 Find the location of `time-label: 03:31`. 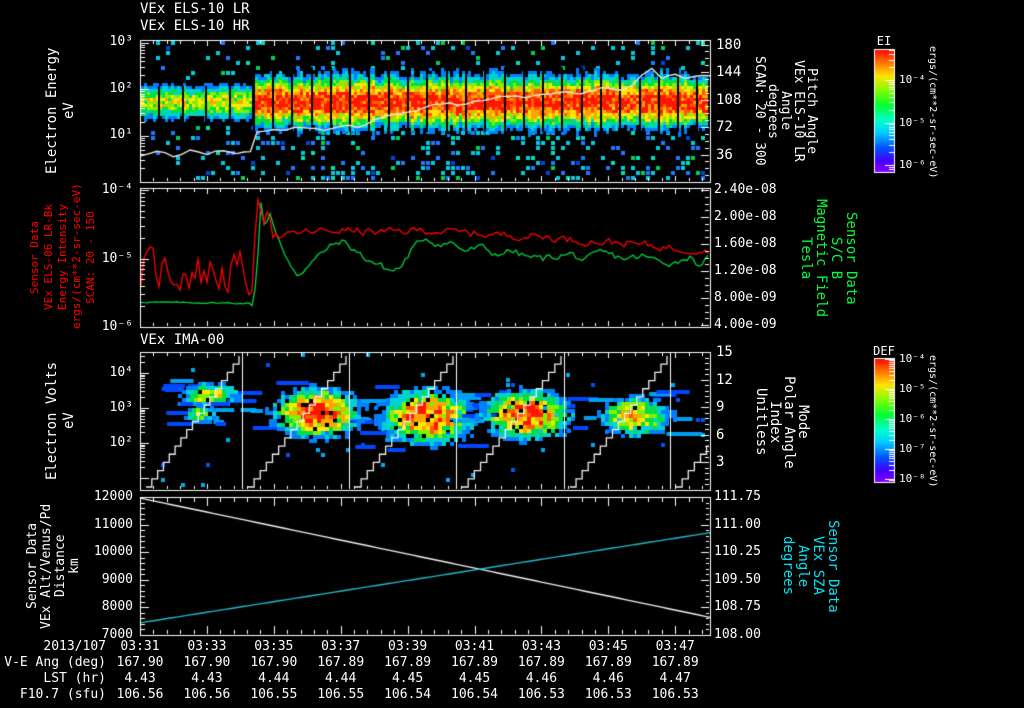

time-label: 03:31 is located at coordinates (140, 646).